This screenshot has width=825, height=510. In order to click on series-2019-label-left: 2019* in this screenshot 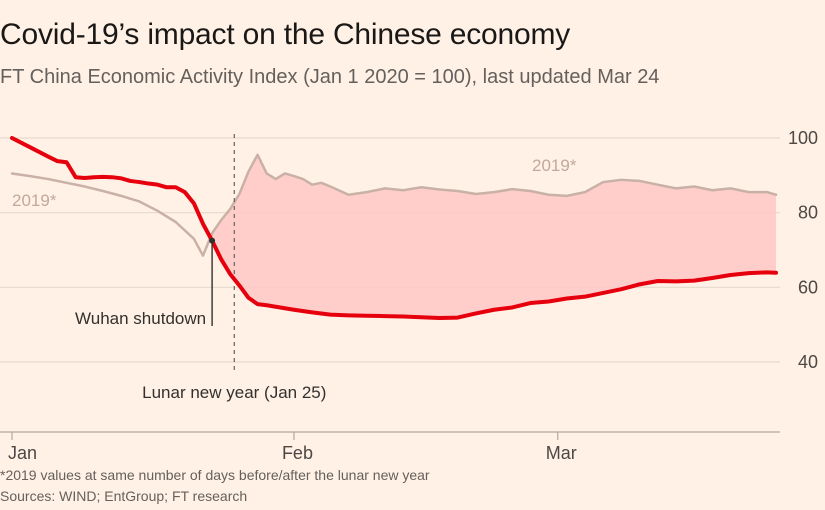, I will do `click(34, 200)`.